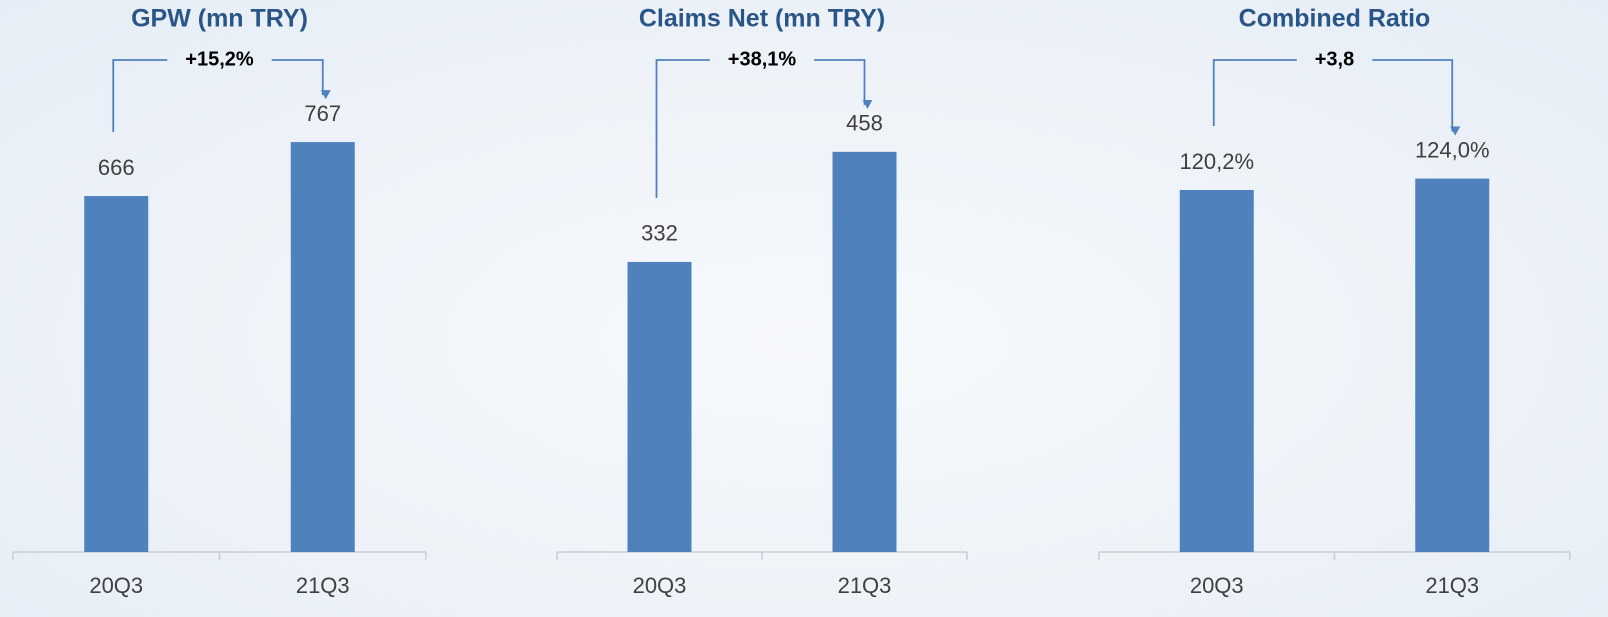  What do you see at coordinates (1334, 59) in the screenshot?
I see `change-label: +3,8` at bounding box center [1334, 59].